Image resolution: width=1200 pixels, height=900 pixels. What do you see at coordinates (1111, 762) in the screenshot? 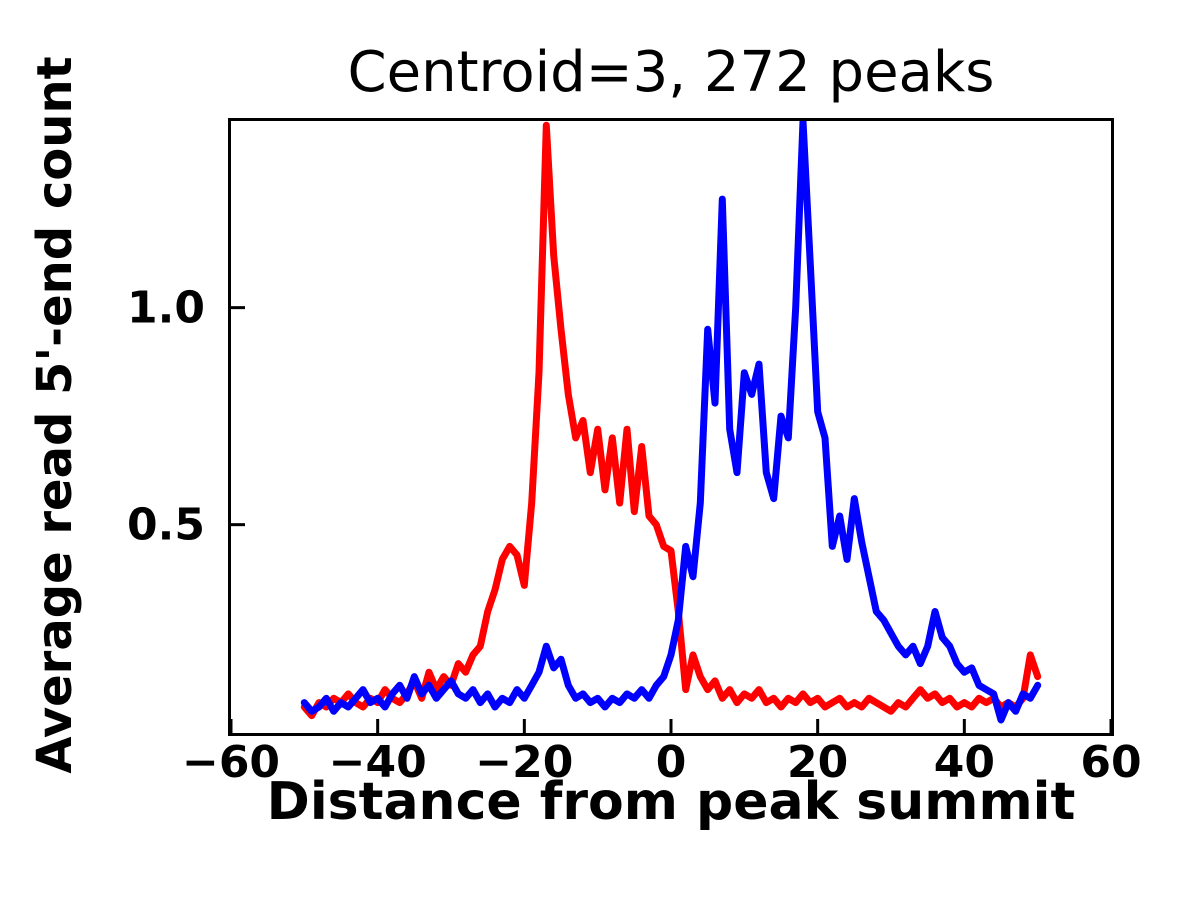
I see `x-tick-label: 60` at bounding box center [1111, 762].